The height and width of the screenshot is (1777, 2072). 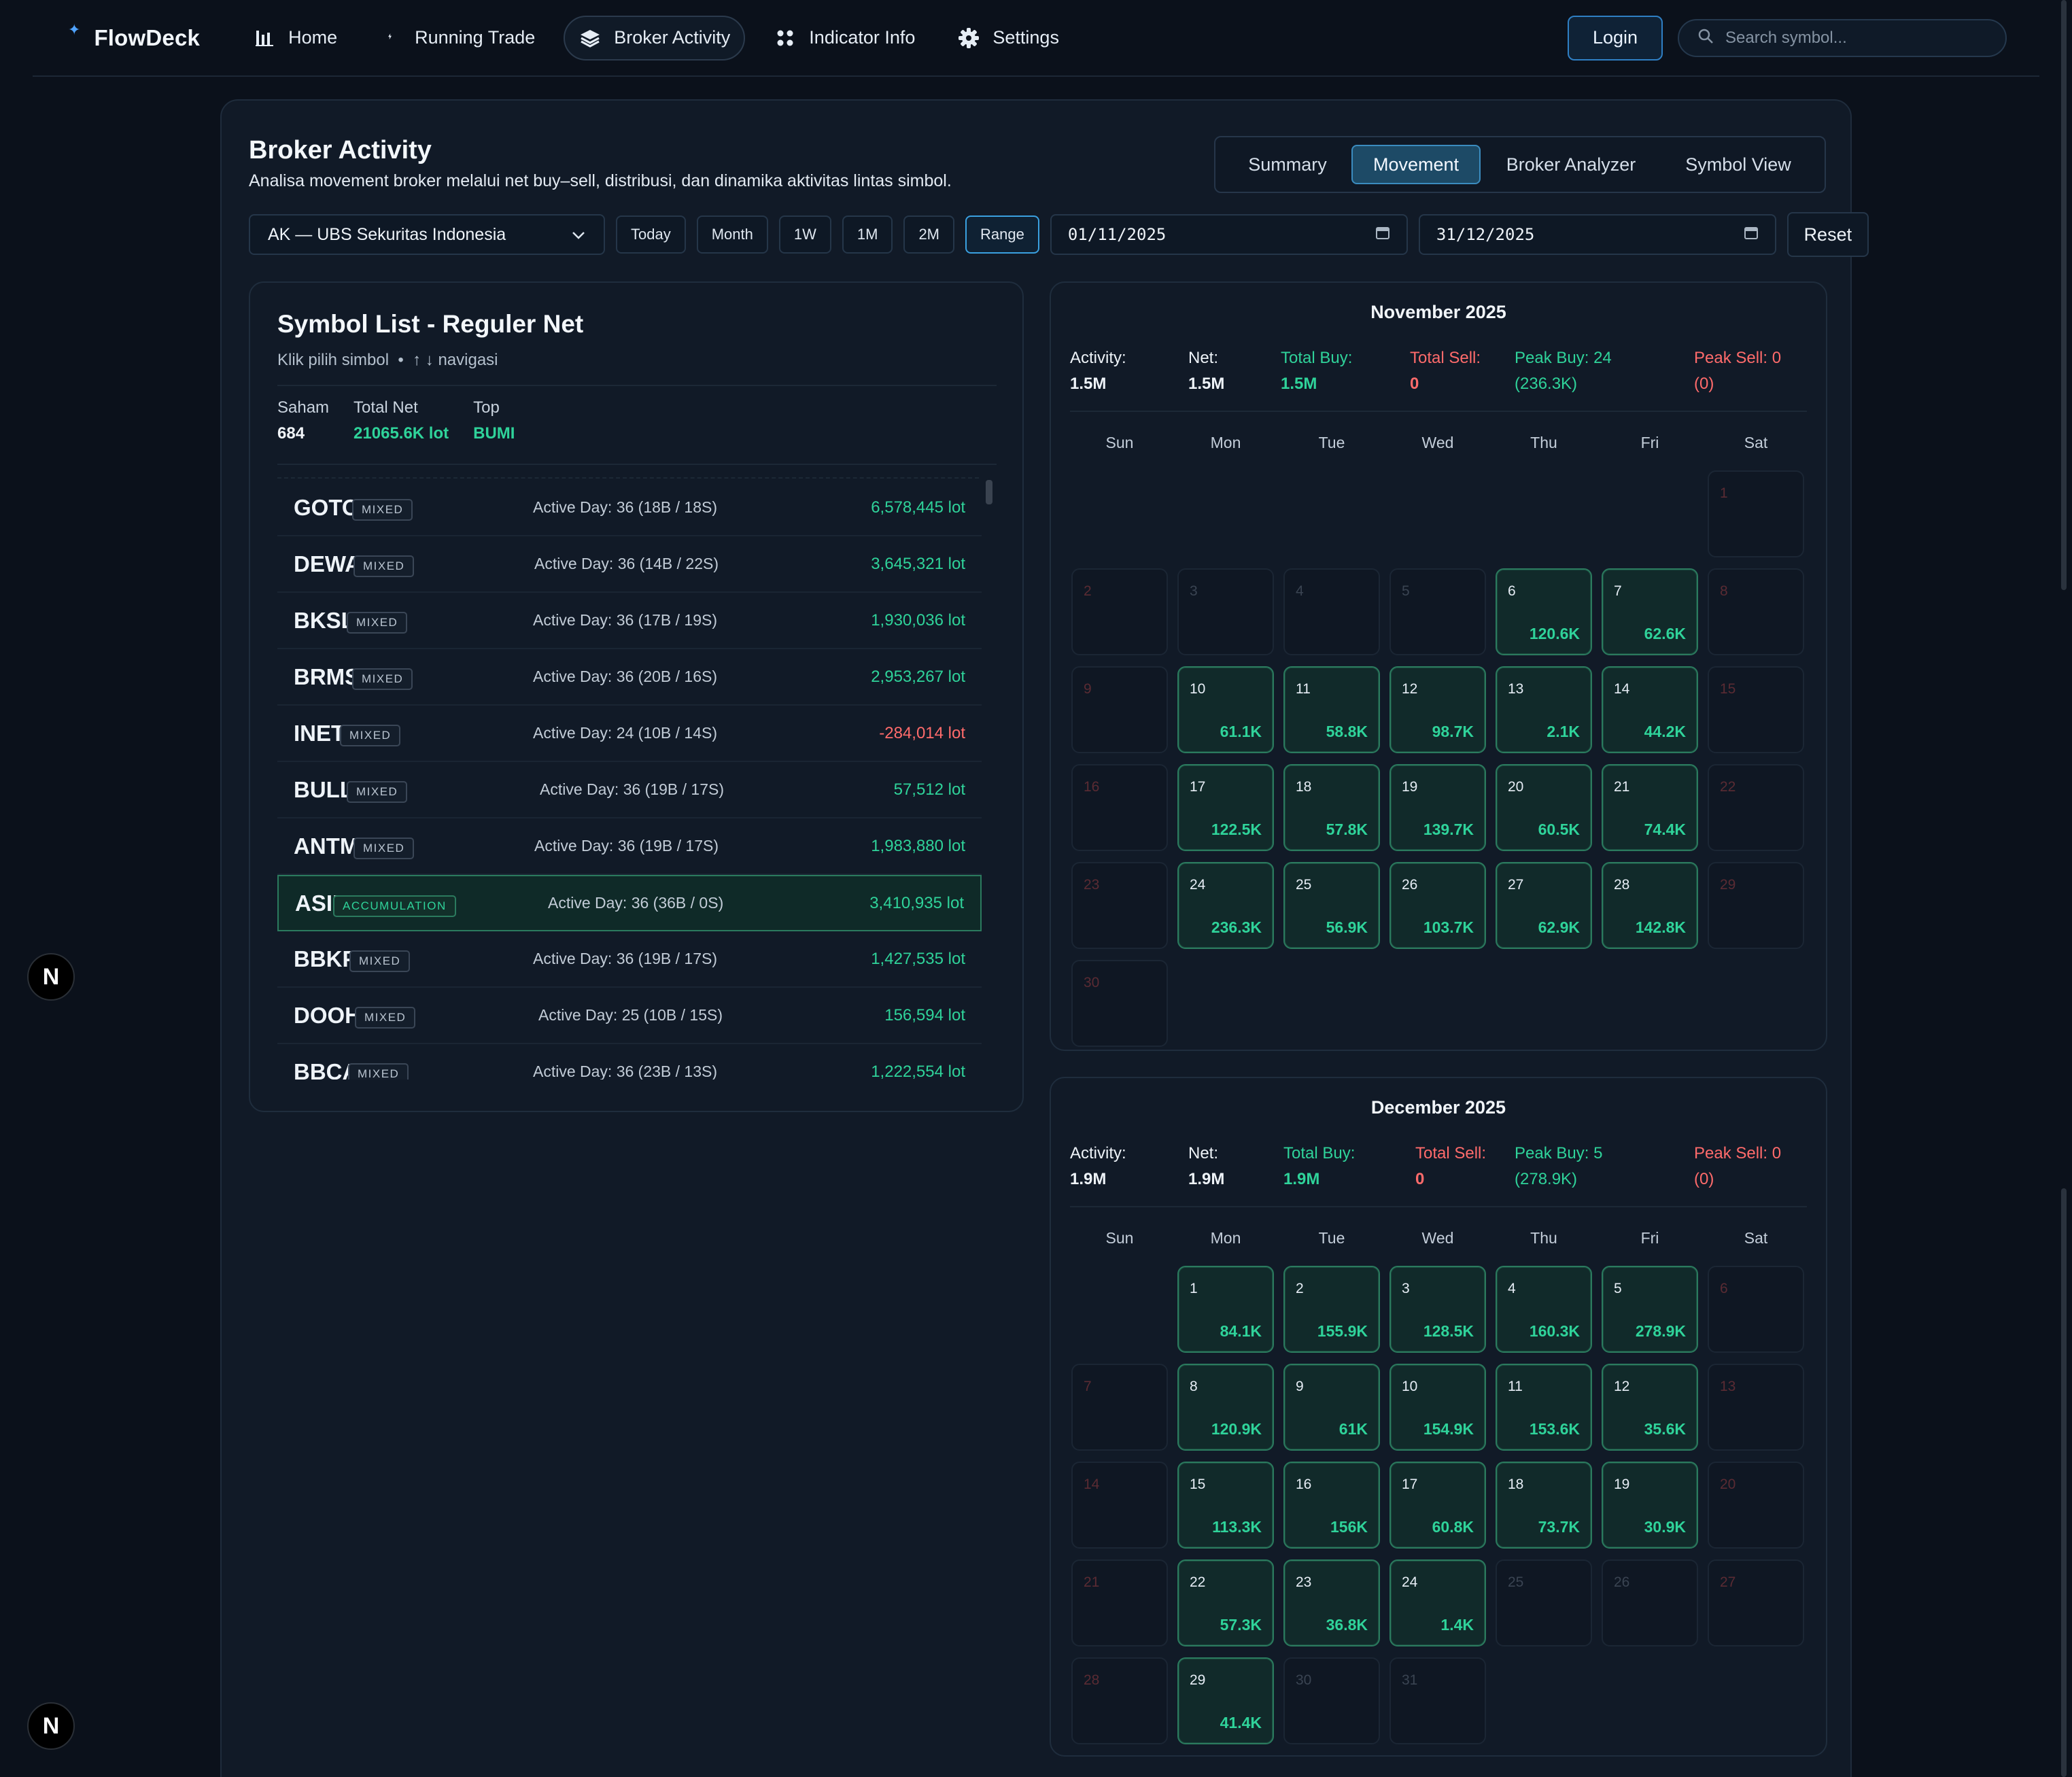 What do you see at coordinates (1331, 807) in the screenshot?
I see `calendar-day-cell: 18 57.8K` at bounding box center [1331, 807].